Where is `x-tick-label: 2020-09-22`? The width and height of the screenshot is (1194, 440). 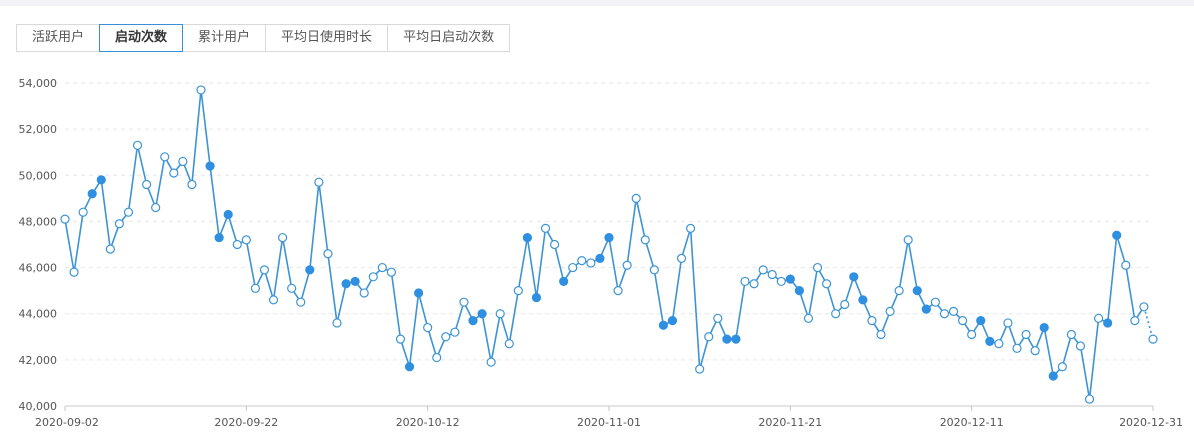
x-tick-label: 2020-09-22 is located at coordinates (246, 422).